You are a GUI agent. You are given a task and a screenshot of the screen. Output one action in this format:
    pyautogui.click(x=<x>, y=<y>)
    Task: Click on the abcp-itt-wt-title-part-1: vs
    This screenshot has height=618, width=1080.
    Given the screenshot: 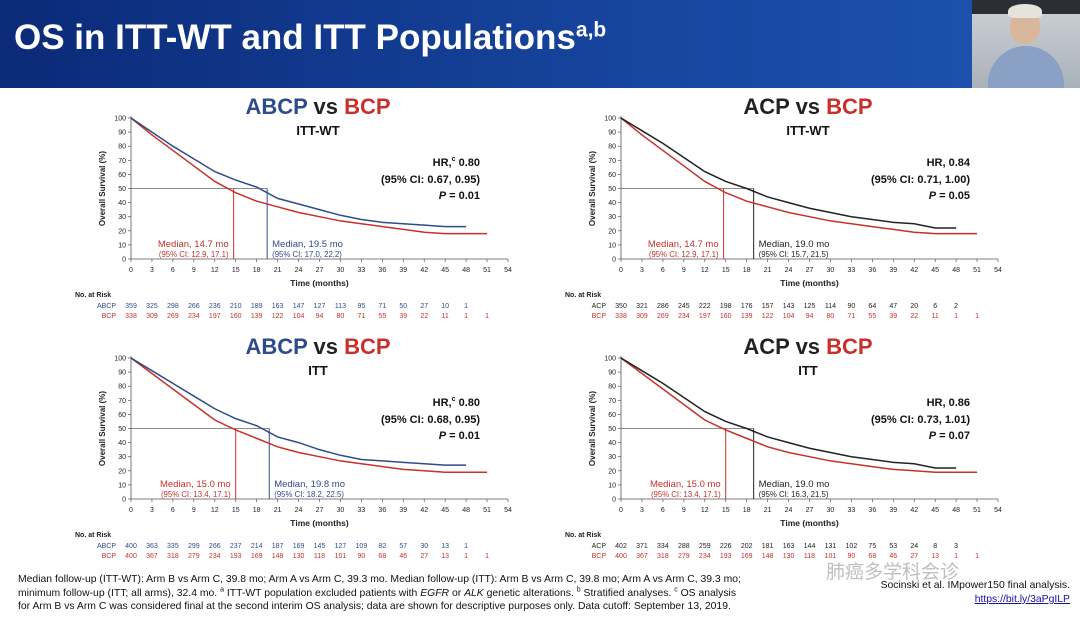 What is the action you would take?
    pyautogui.click(x=325, y=106)
    